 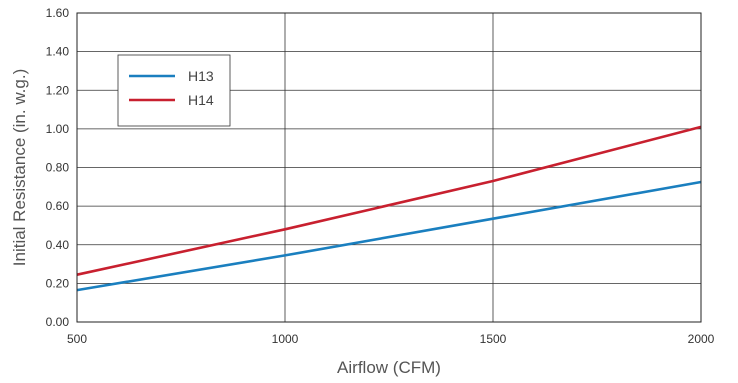 I want to click on y-tick-label: 0.40, so click(x=58, y=245).